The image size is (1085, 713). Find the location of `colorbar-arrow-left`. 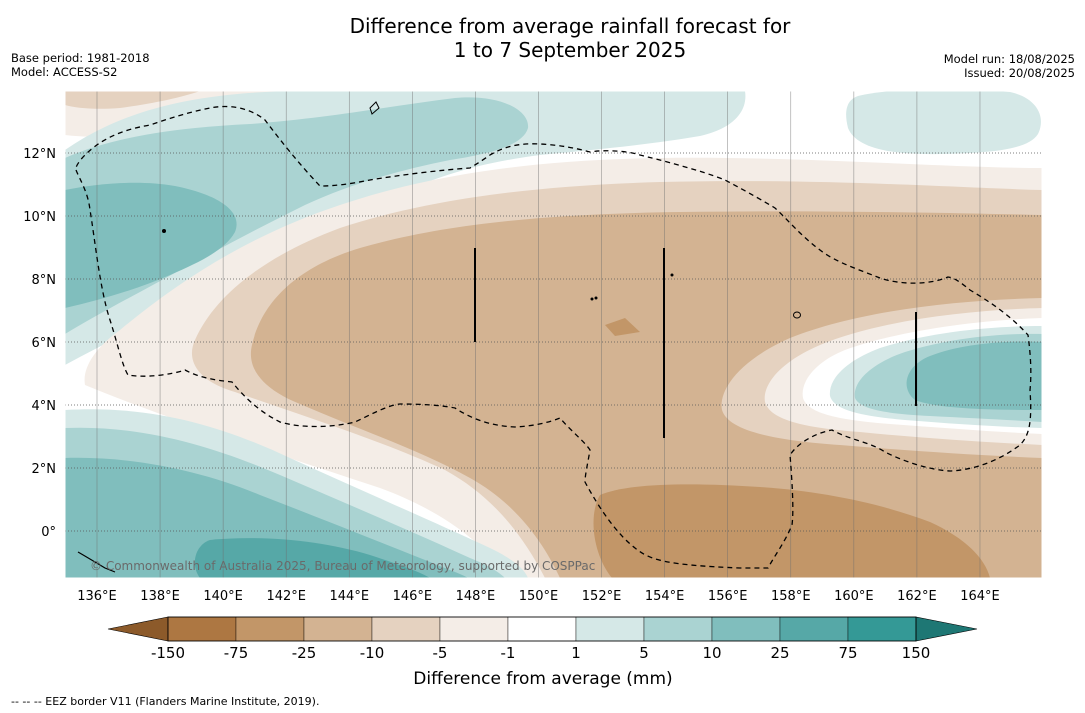

colorbar-arrow-left is located at coordinates (138, 629).